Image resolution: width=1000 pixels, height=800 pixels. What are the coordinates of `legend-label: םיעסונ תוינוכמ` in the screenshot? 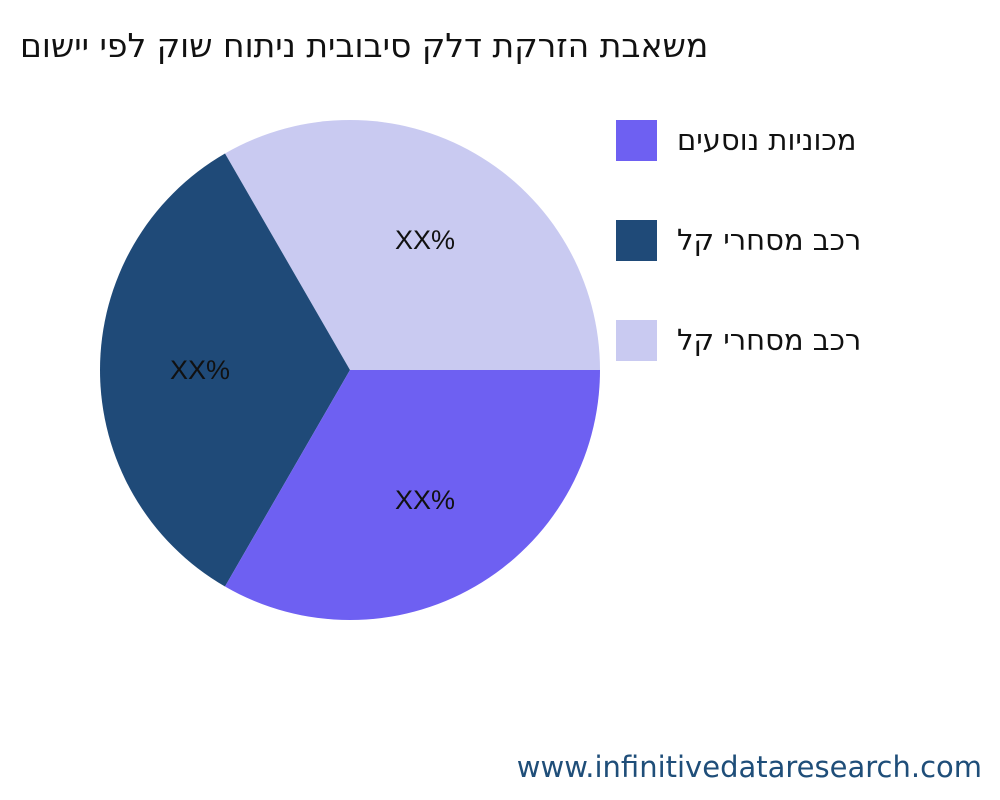 It's located at (767, 140).